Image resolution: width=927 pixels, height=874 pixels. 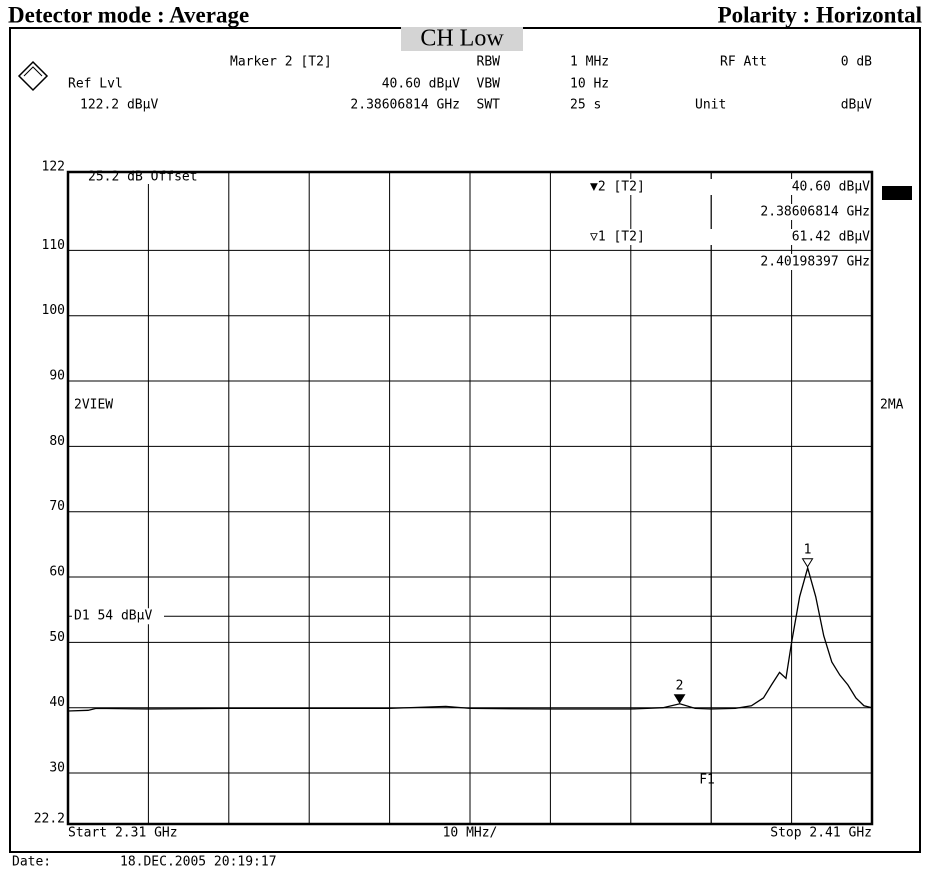 What do you see at coordinates (57, 376) in the screenshot?
I see `y-tick-label: 90` at bounding box center [57, 376].